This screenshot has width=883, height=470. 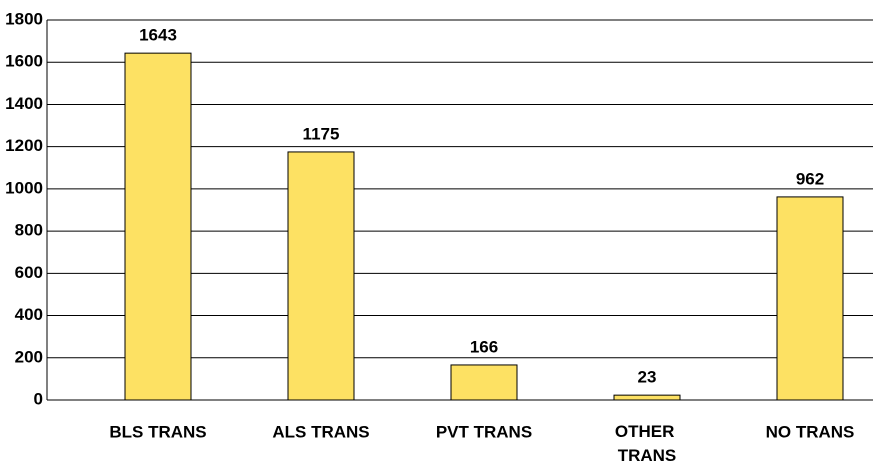 What do you see at coordinates (321, 133) in the screenshot?
I see `value-label: 1175` at bounding box center [321, 133].